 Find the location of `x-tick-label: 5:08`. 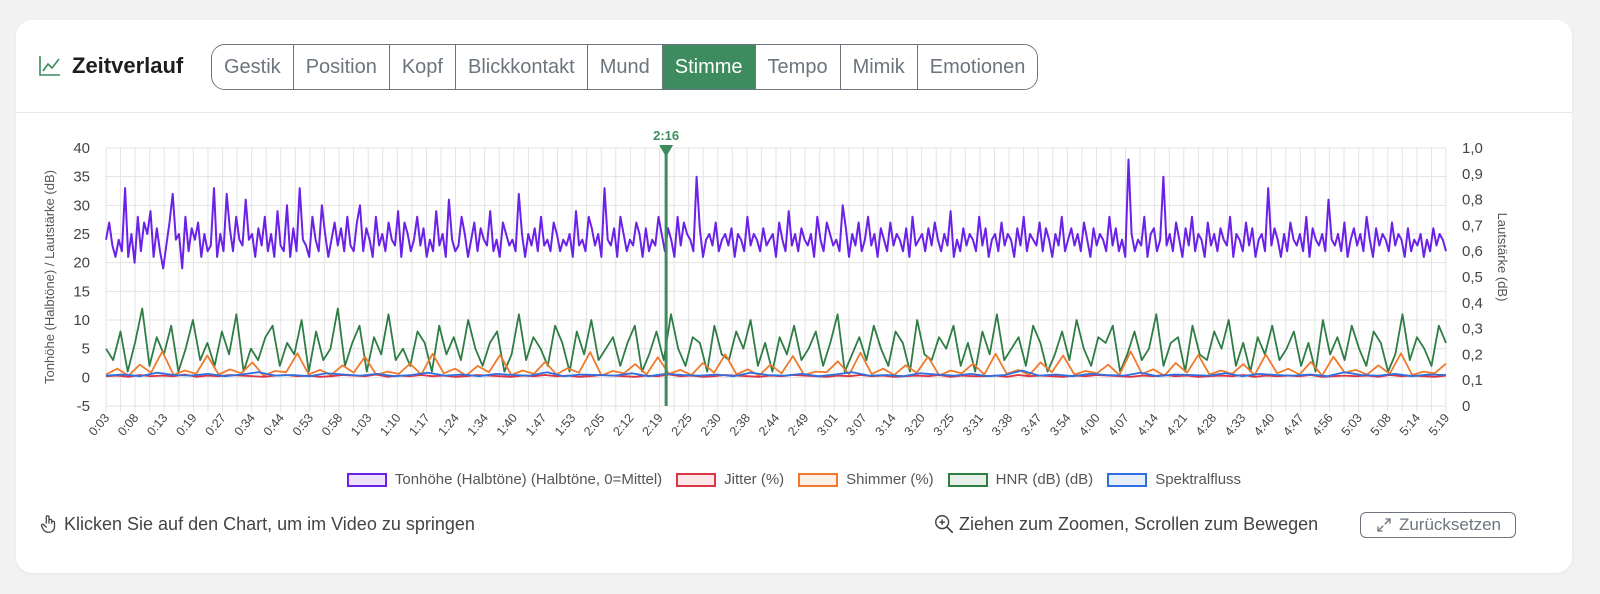

x-tick-label: 5:08 is located at coordinates (1381, 425).